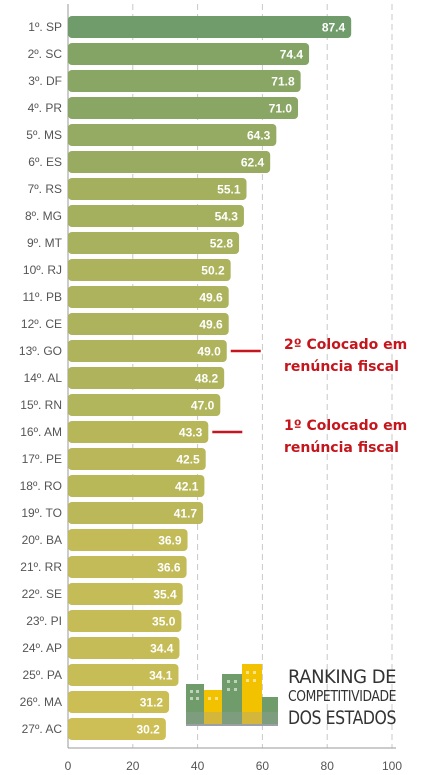  What do you see at coordinates (392, 766) in the screenshot?
I see `x-tick-label: 100` at bounding box center [392, 766].